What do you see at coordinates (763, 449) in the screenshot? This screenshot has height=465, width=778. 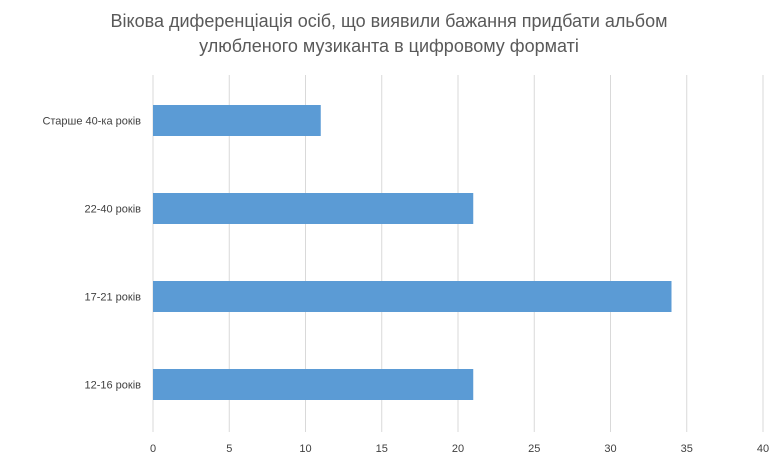 I see `x-tick-label: 40` at bounding box center [763, 449].